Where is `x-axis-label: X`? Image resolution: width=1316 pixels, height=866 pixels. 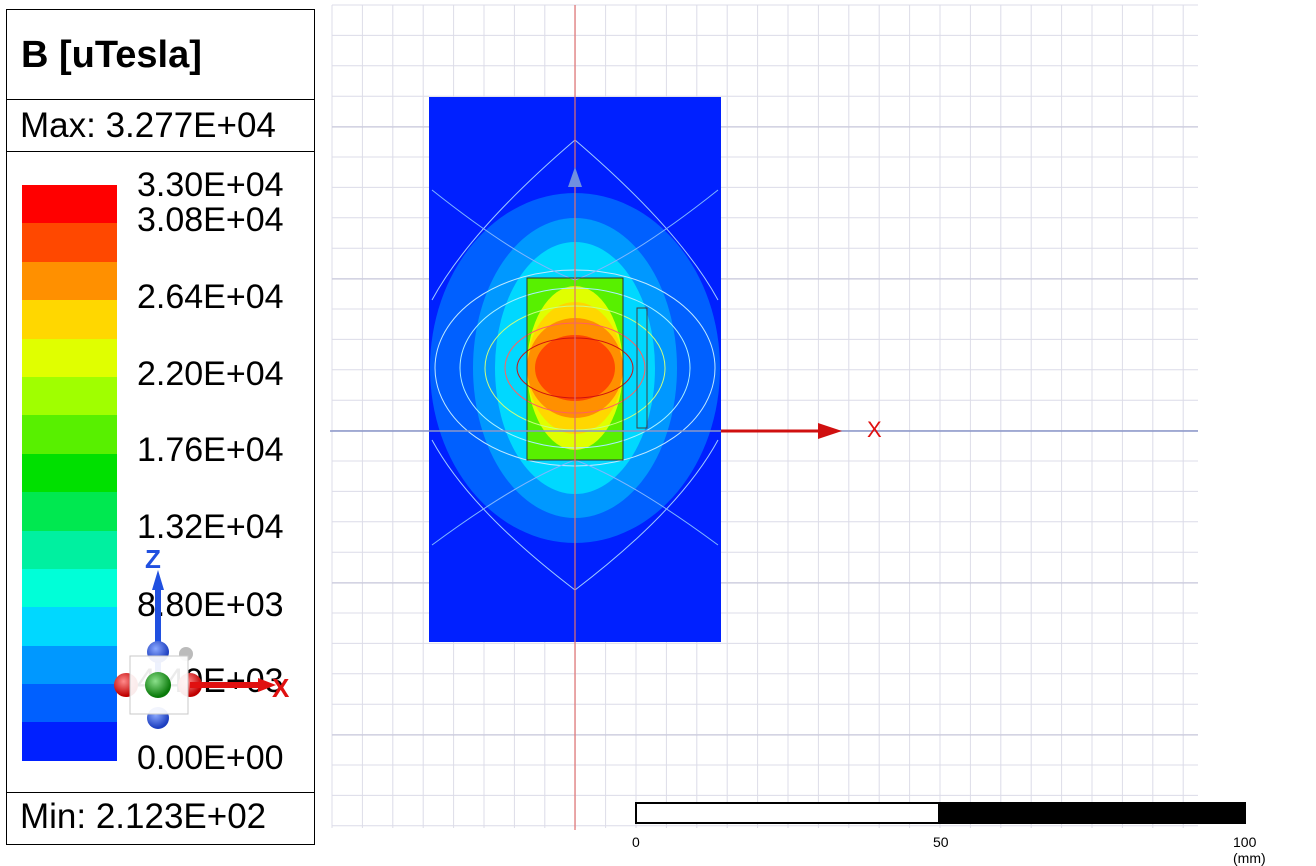
x-axis-label: X is located at coordinates (874, 429).